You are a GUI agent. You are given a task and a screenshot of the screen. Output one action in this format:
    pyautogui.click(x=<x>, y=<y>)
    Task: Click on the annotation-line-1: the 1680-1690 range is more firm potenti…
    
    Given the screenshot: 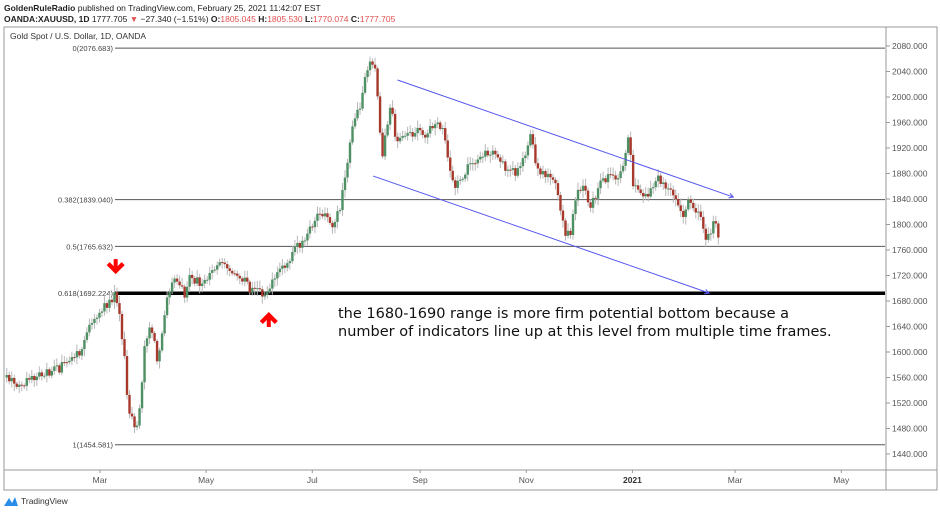 What is the action you would take?
    pyautogui.click(x=563, y=314)
    